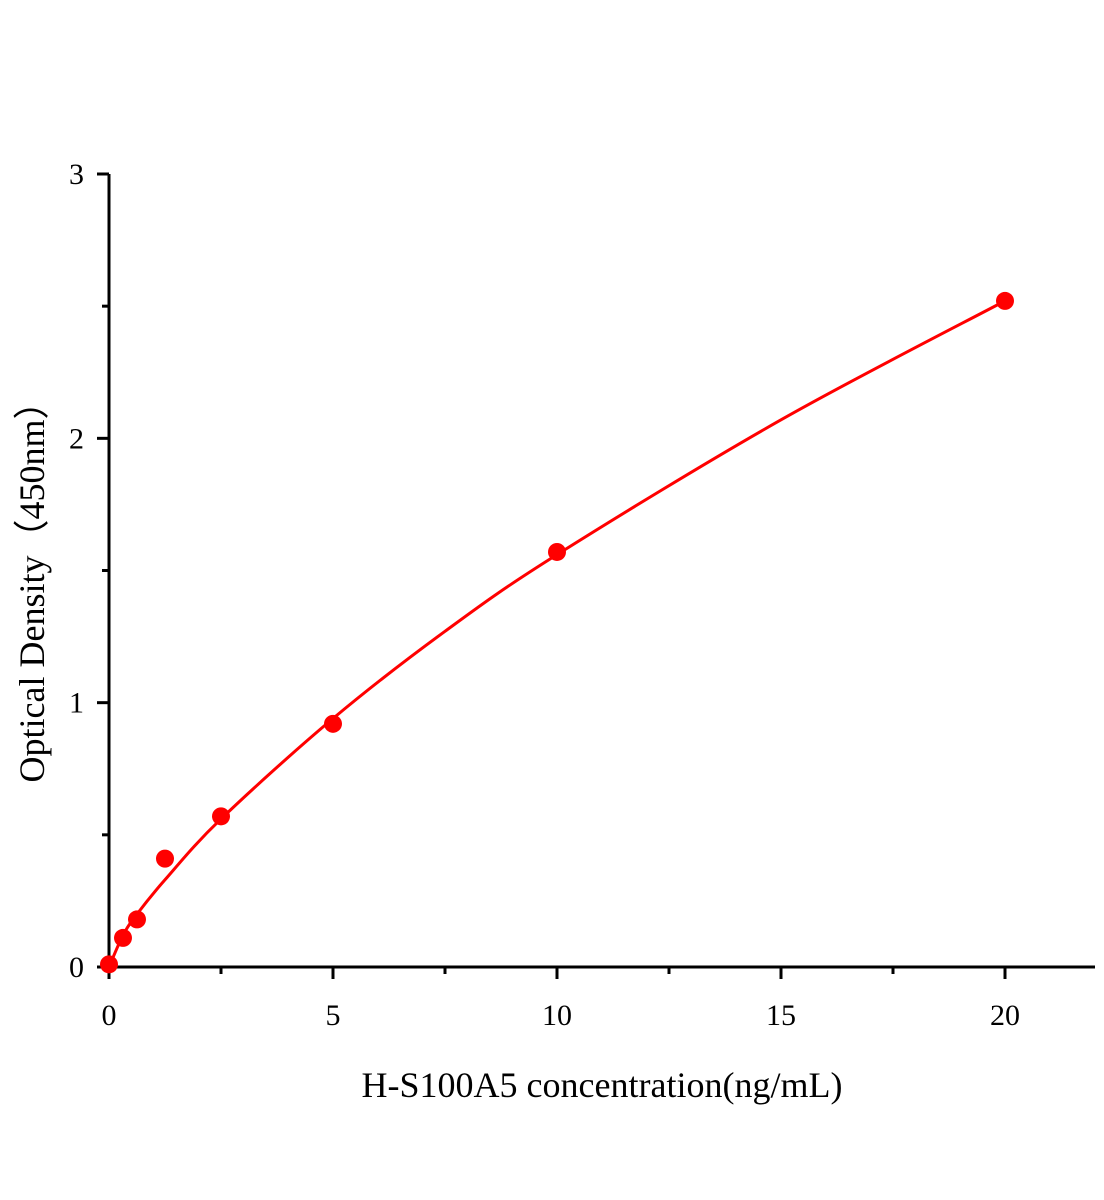 The height and width of the screenshot is (1200, 1104). I want to click on x-tick-label: 0, so click(109, 1015).